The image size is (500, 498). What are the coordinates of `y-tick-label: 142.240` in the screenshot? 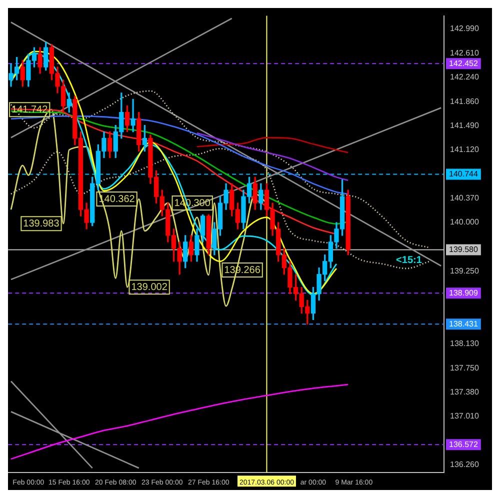 It's located at (465, 77).